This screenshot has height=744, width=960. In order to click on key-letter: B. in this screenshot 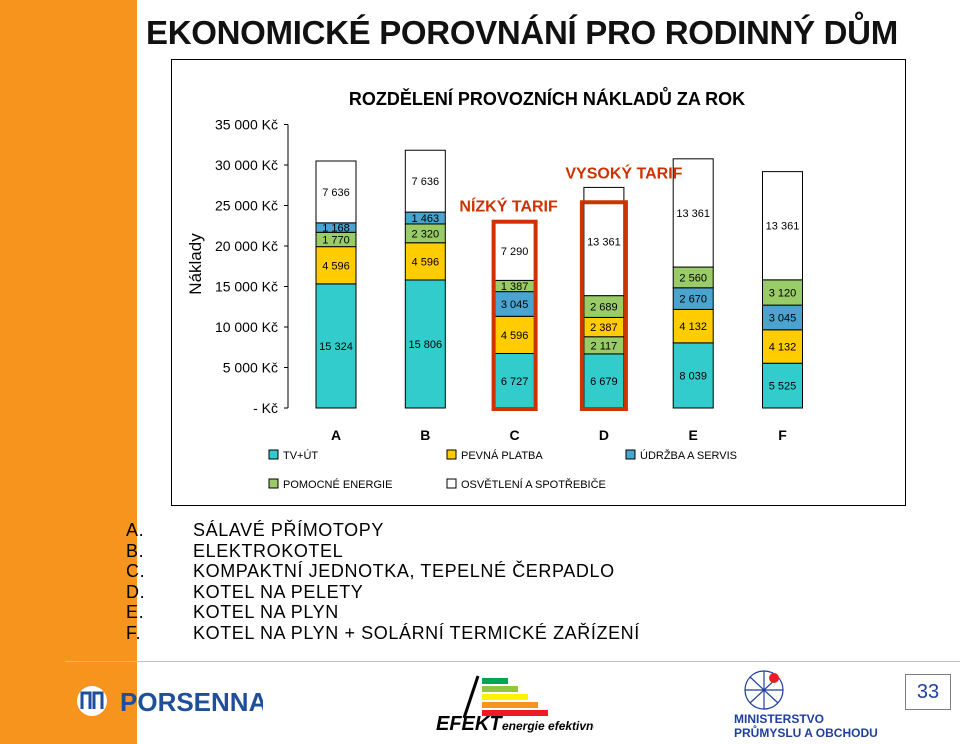, I will do `click(135, 550)`.